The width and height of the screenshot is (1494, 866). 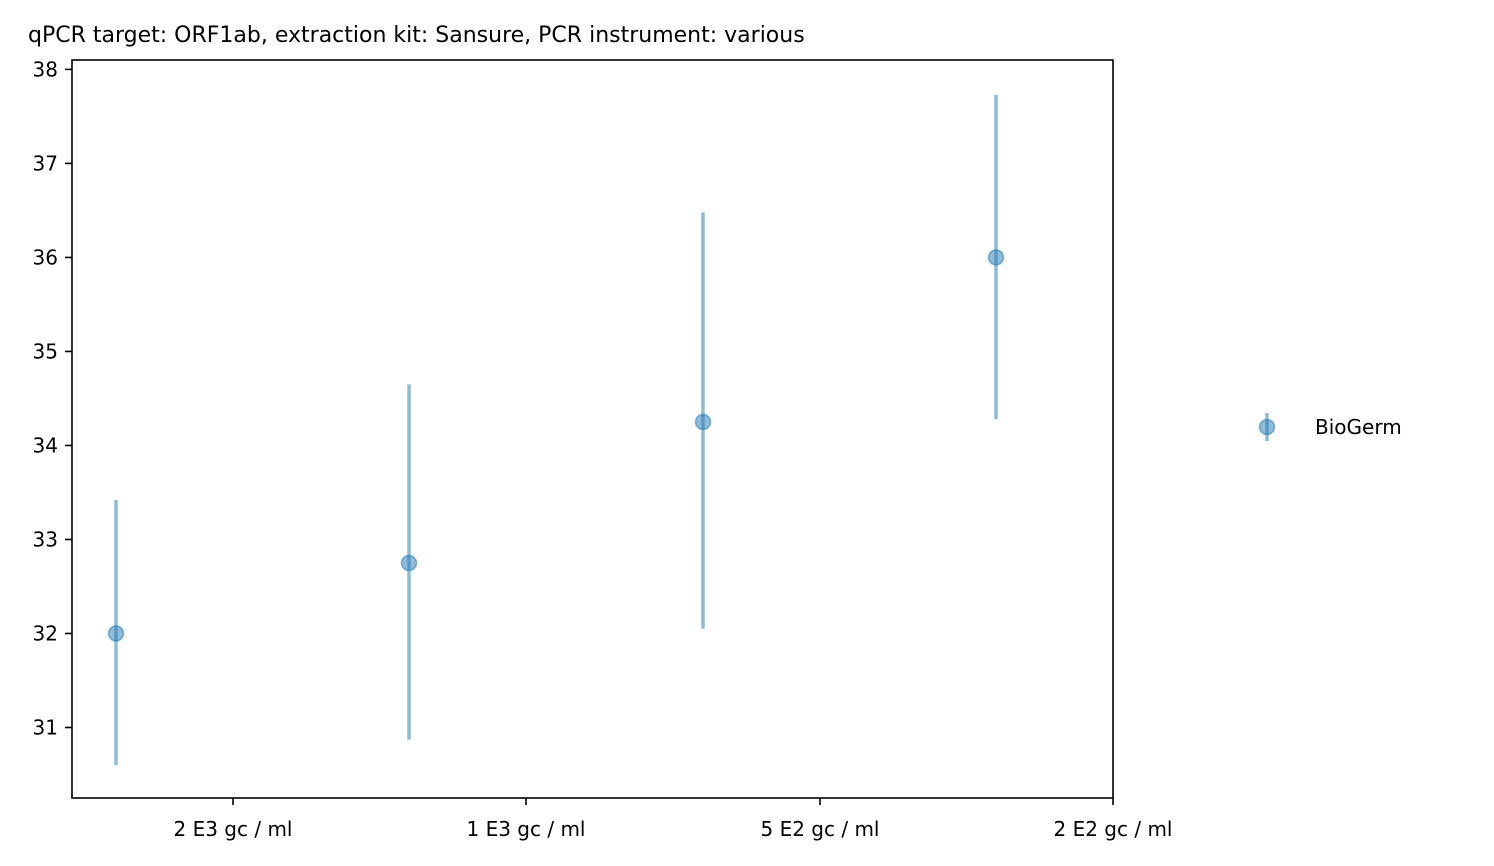 I want to click on y-tick-label: 38, so click(x=45, y=69).